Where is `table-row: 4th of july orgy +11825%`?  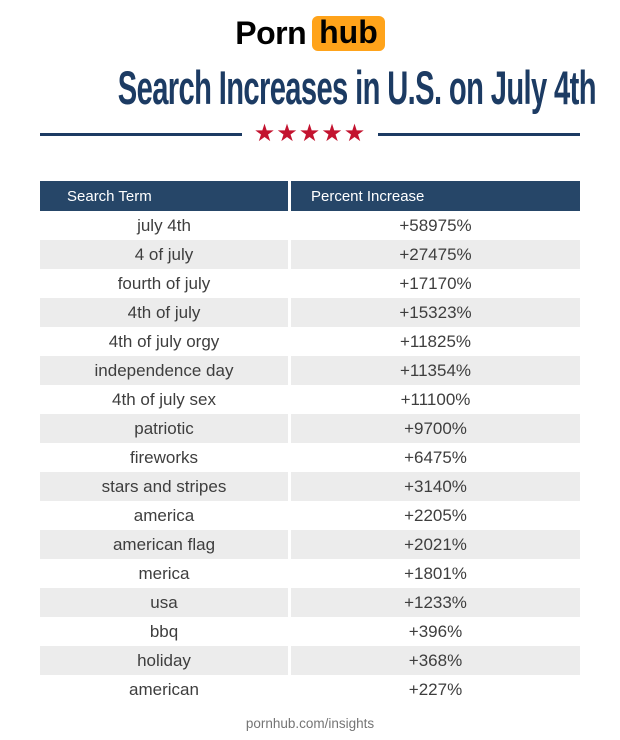
table-row: 4th of july orgy +11825% is located at coordinates (310, 341).